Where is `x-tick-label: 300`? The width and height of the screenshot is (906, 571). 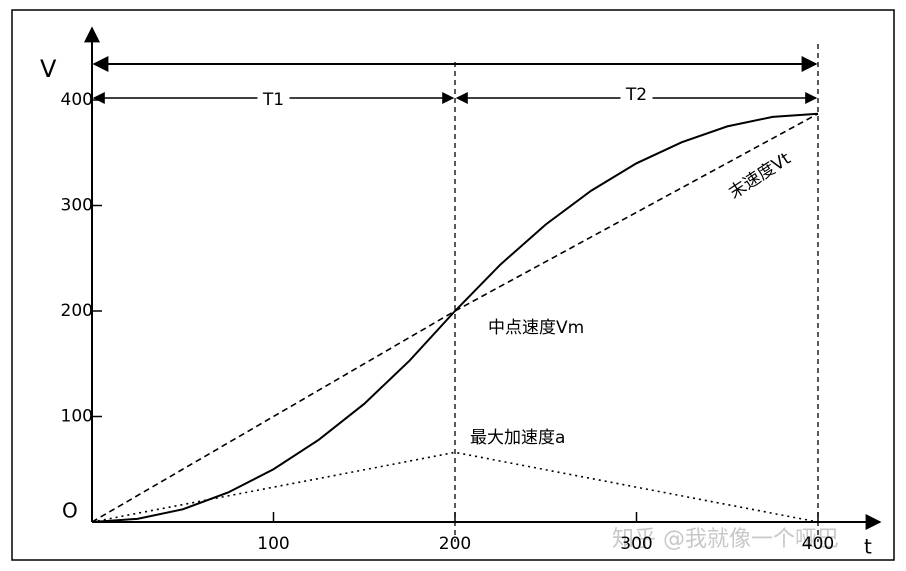
x-tick-label: 300 is located at coordinates (636, 544).